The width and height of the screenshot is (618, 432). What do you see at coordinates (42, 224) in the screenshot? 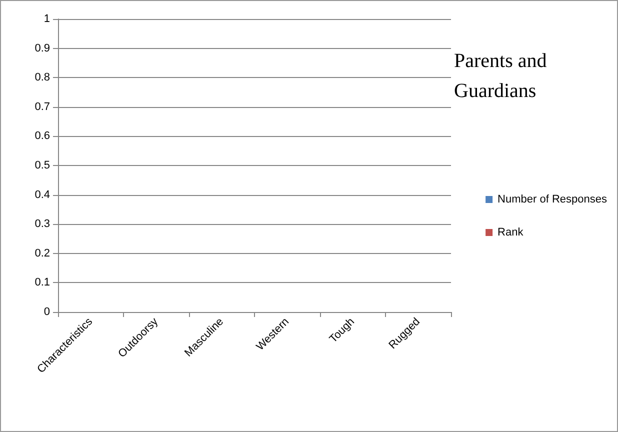
I see `y-tick-label: 0.3` at bounding box center [42, 224].